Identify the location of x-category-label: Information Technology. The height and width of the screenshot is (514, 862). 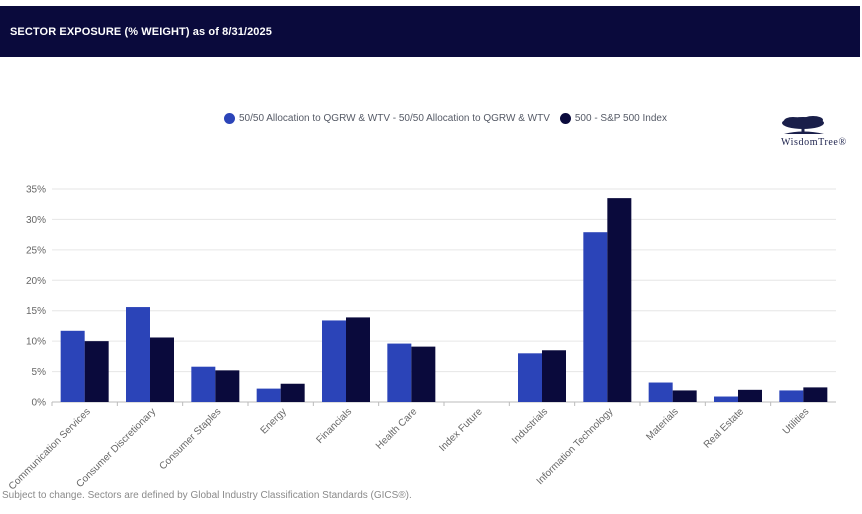
(575, 446).